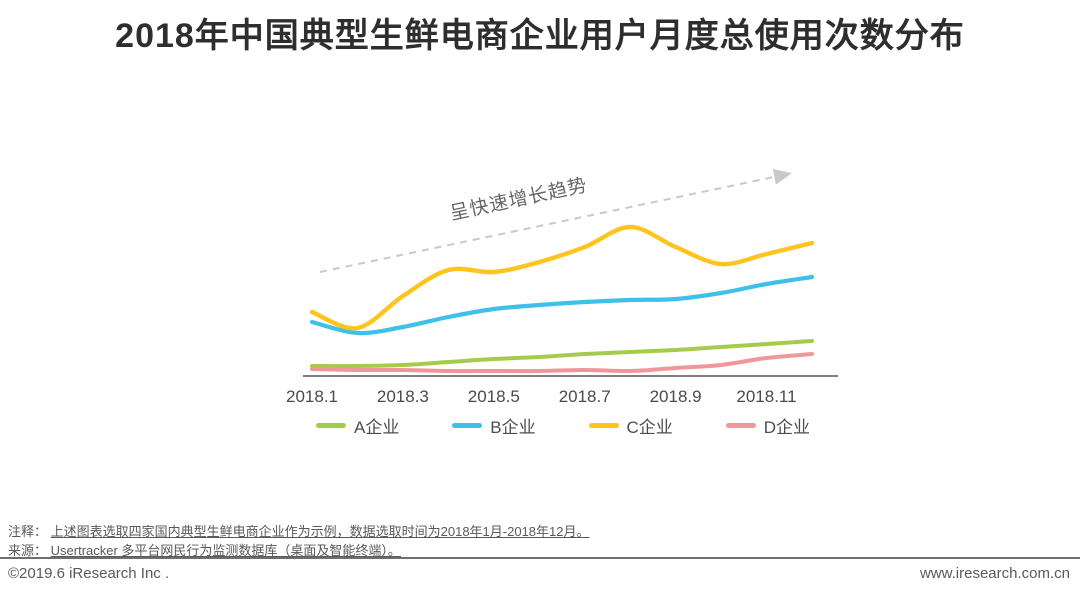 This screenshot has height=589, width=1080. Describe the element at coordinates (584, 396) in the screenshot. I see `x-tick-label: 2018.7` at that location.